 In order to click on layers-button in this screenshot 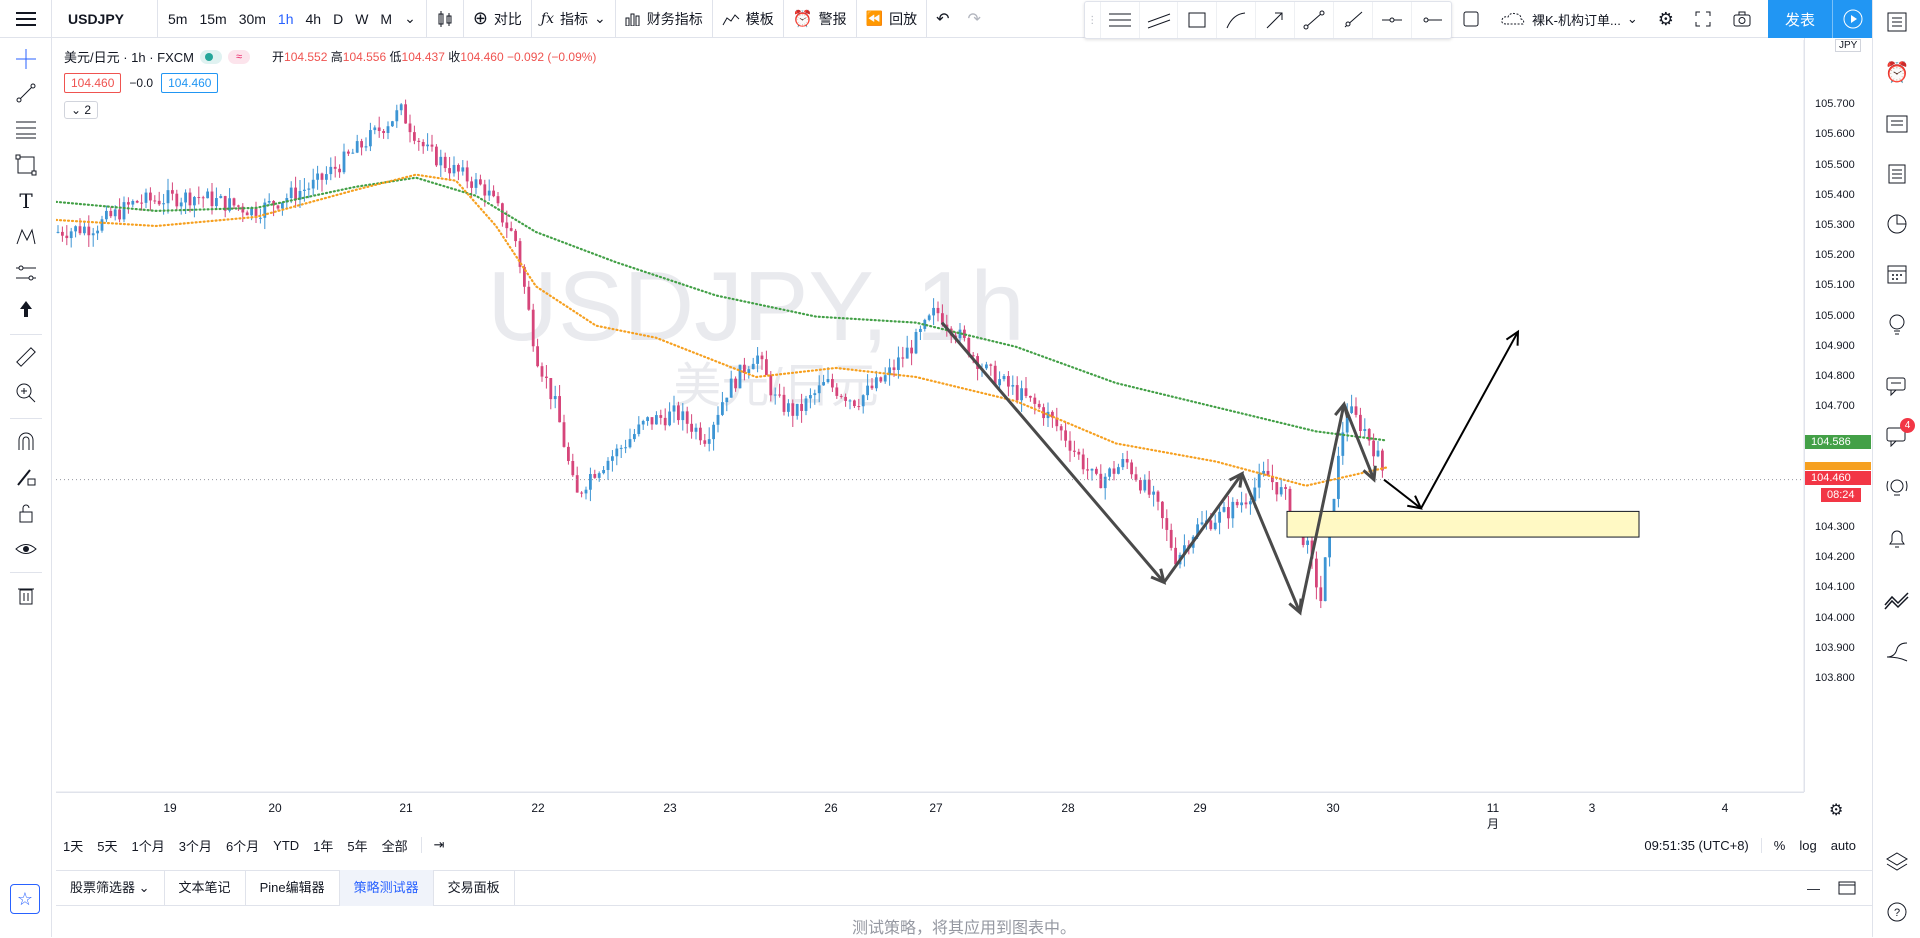, I will do `click(1897, 862)`.